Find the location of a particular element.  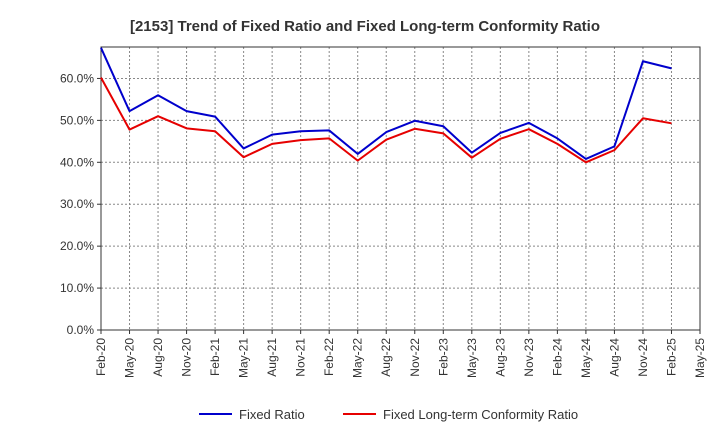

legend-label-1: Fixed Ratio is located at coordinates (272, 414).